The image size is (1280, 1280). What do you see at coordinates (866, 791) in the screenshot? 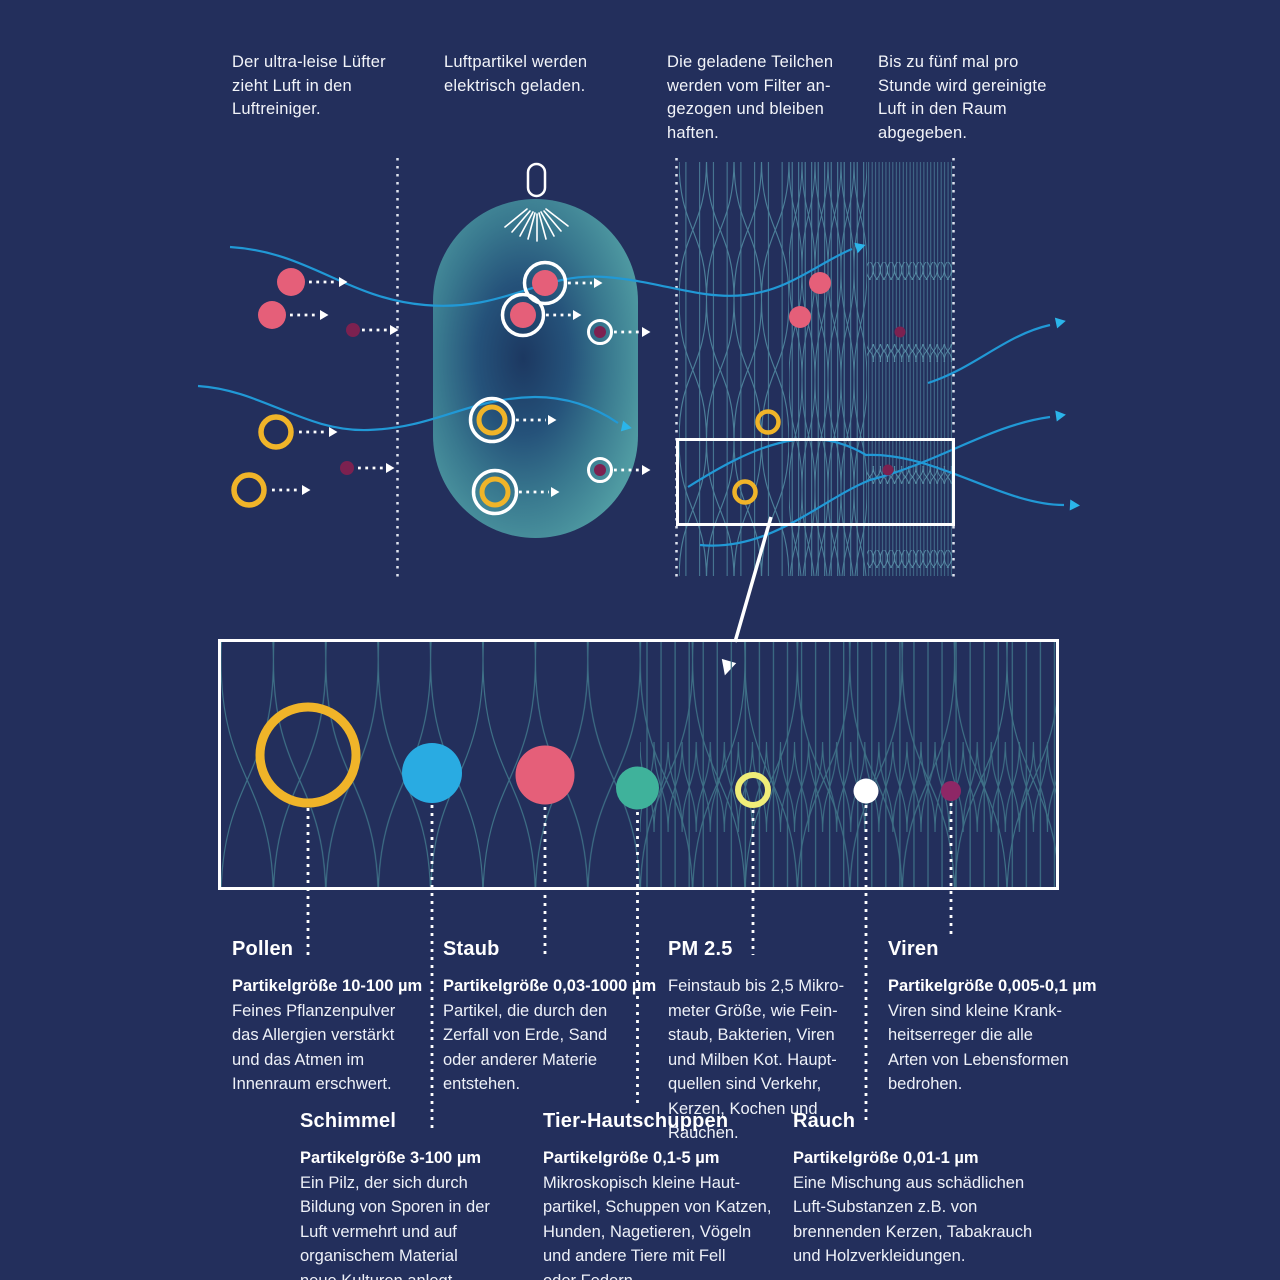
I see `particle-rauch` at bounding box center [866, 791].